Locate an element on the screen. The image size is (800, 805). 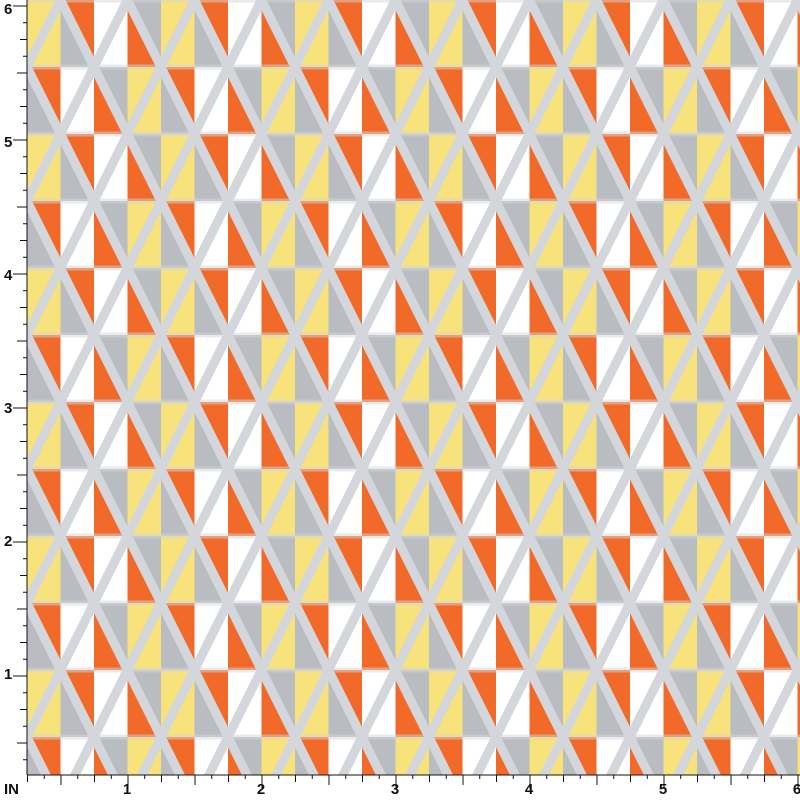
ruler-unit: IN is located at coordinates (11, 789).